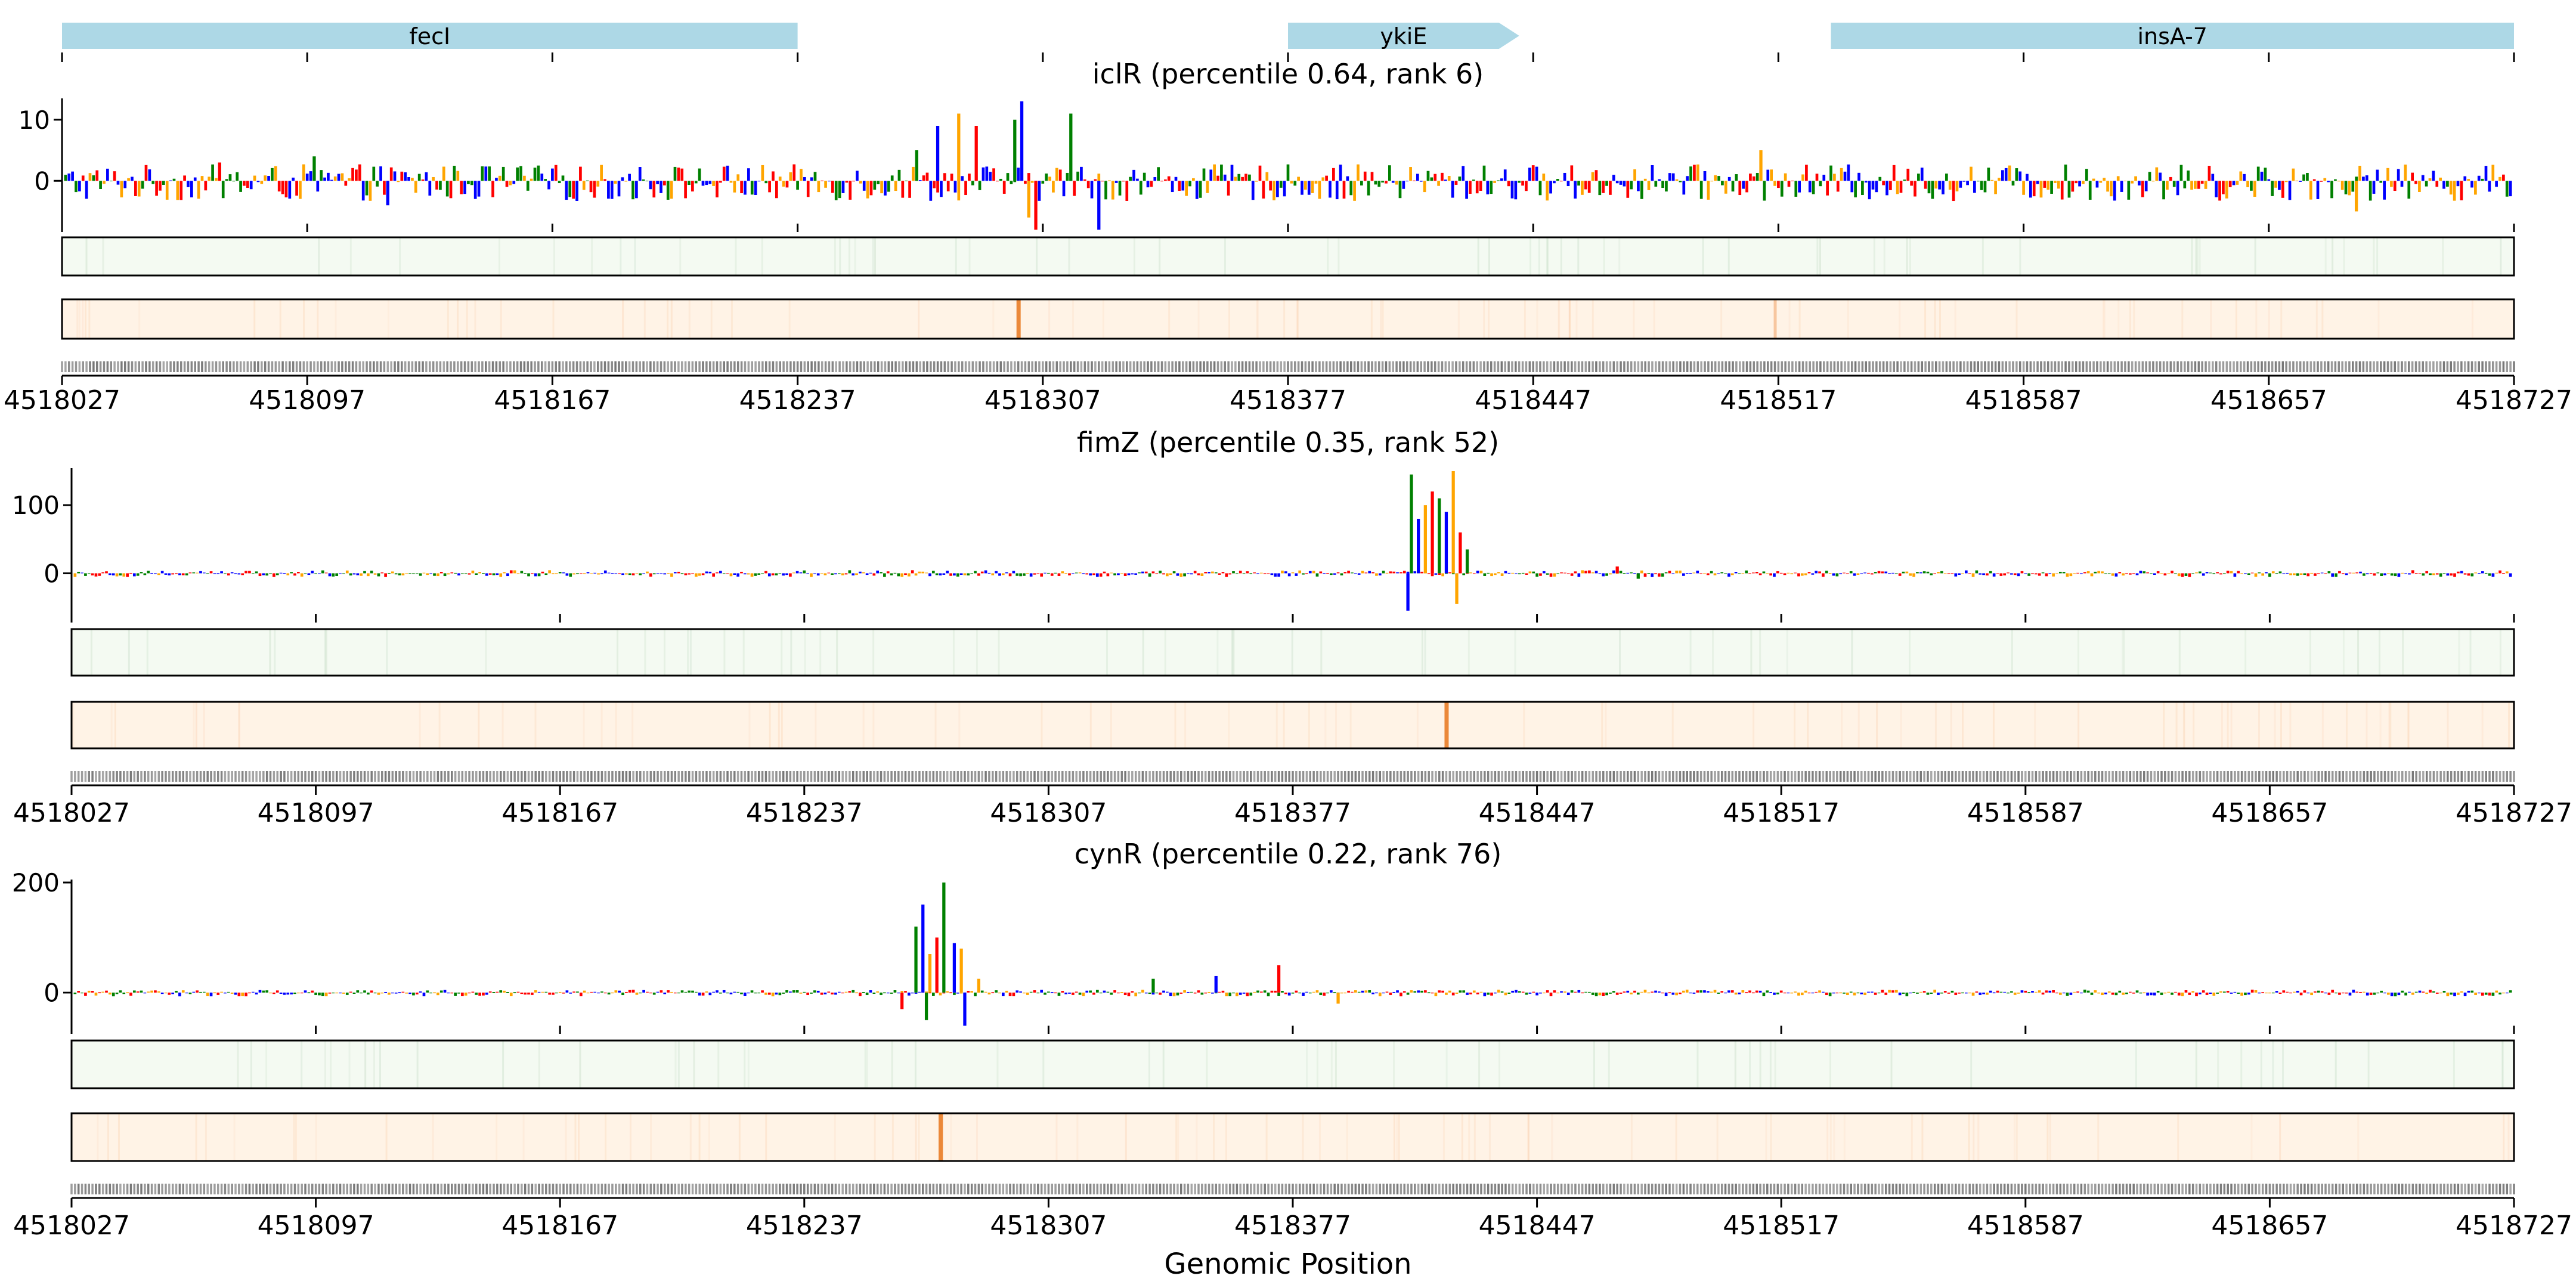 This screenshot has height=1288, width=2576. I want to click on green-heatmap-cell, so click(969, 256).